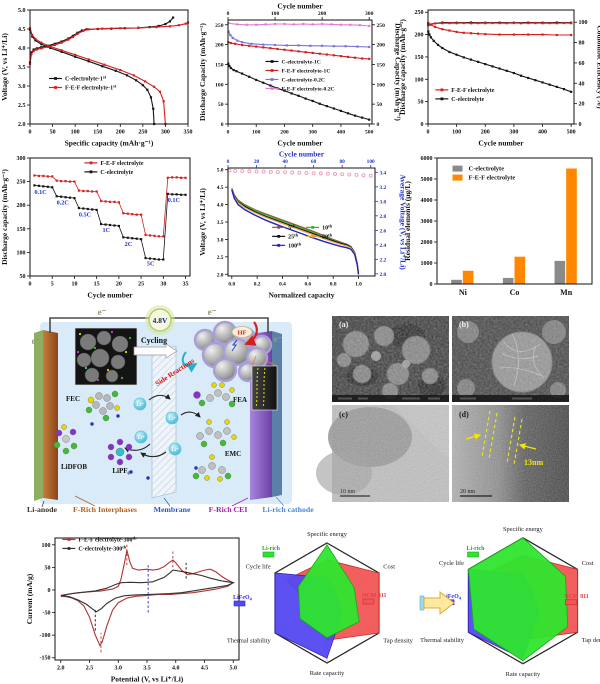  What do you see at coordinates (582, 105) in the screenshot?
I see `svg-text: 20` at bounding box center [582, 105].